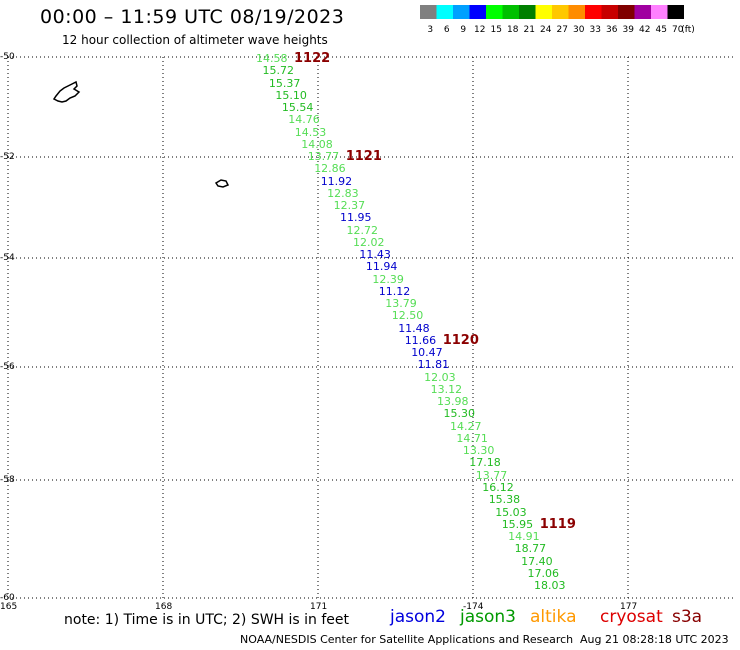  What do you see at coordinates (687, 617) in the screenshot?
I see `satellite-s3a: s3a` at bounding box center [687, 617].